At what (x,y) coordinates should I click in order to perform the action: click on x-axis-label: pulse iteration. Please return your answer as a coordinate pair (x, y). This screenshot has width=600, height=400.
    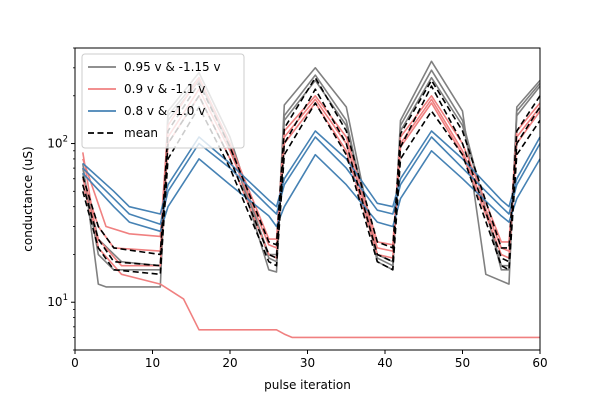
    Looking at the image, I should click on (307, 385).